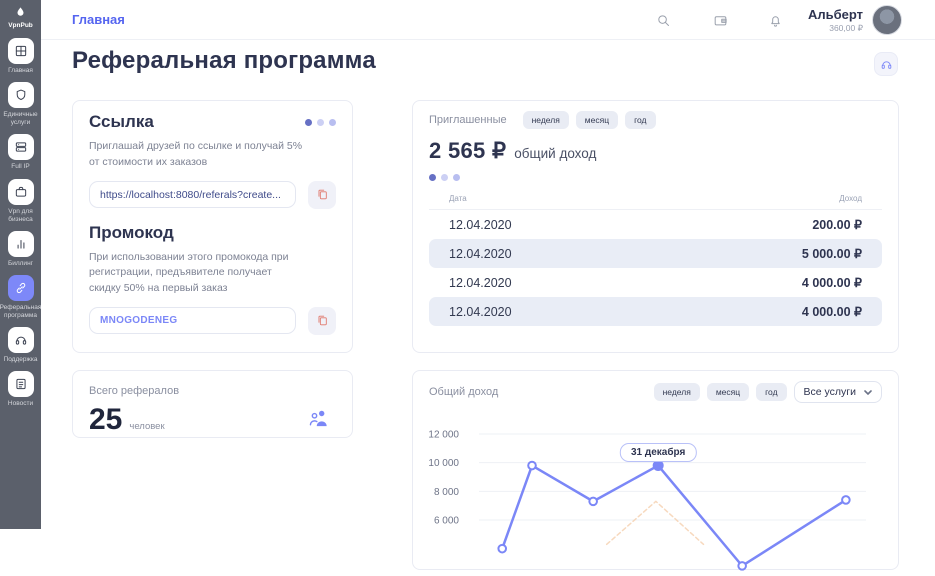 The height and width of the screenshot is (576, 935). What do you see at coordinates (98, 19) in the screenshot?
I see `breadcrumb: Главная` at bounding box center [98, 19].